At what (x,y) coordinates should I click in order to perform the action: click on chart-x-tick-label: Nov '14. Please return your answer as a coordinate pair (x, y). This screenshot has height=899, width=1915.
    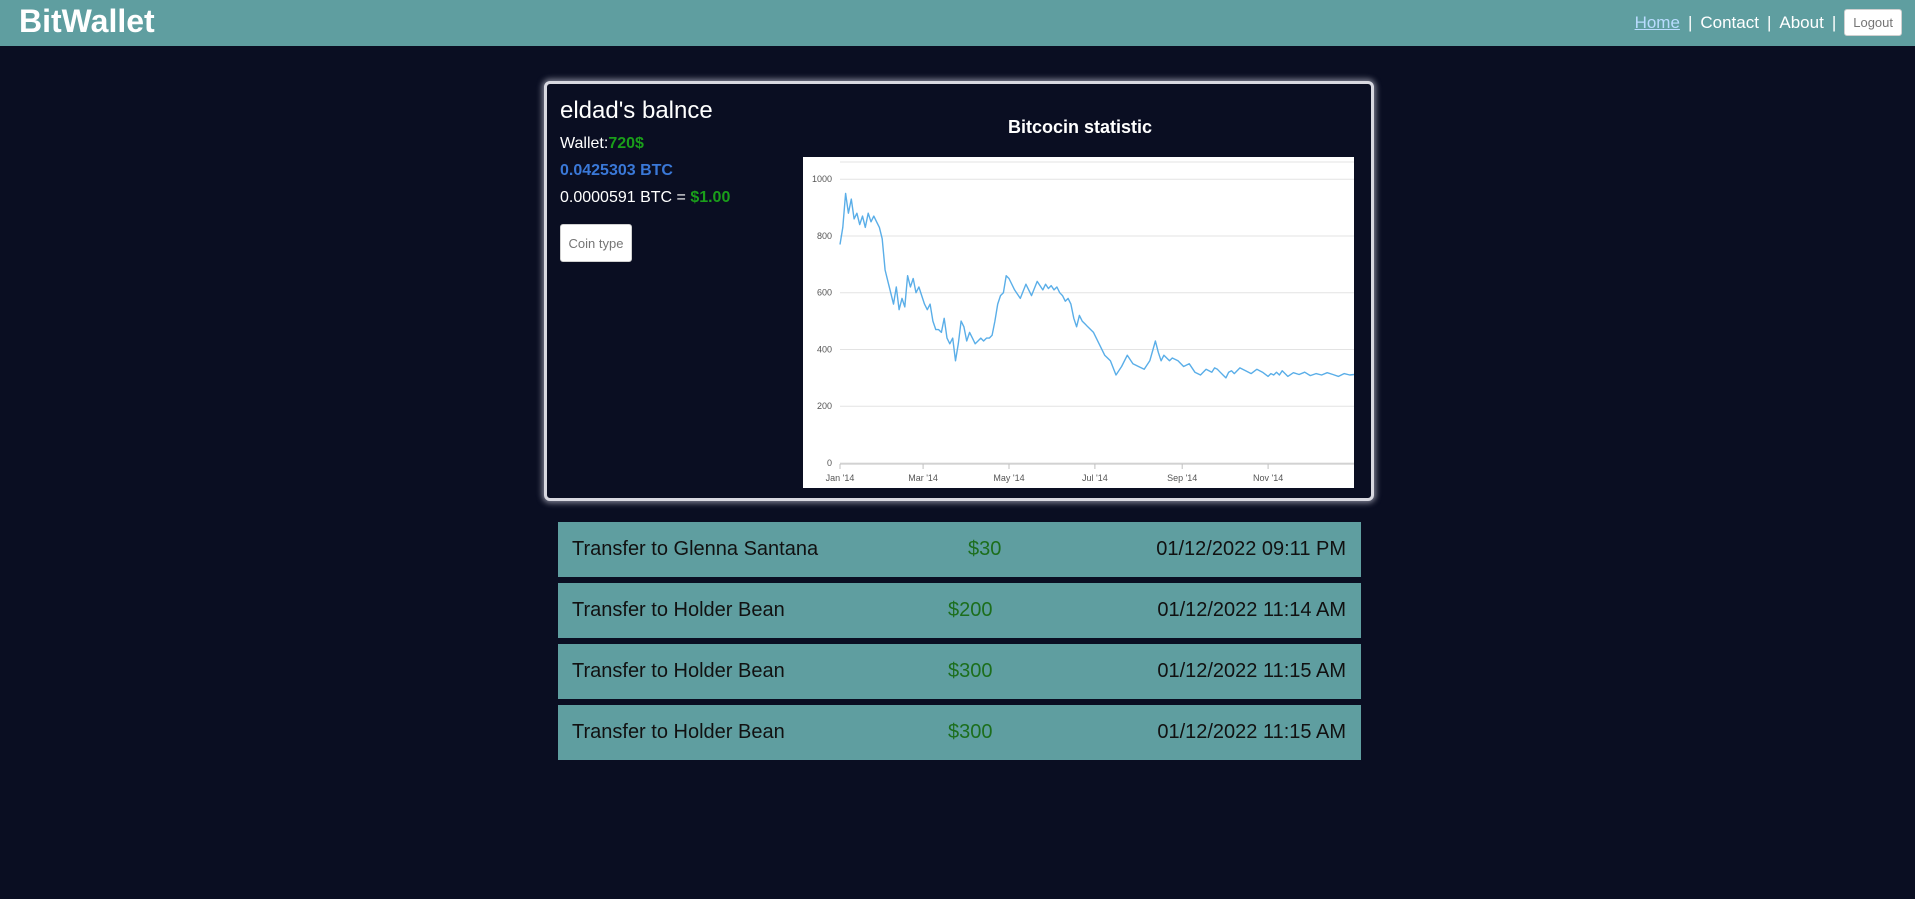
    Looking at the image, I should click on (1268, 478).